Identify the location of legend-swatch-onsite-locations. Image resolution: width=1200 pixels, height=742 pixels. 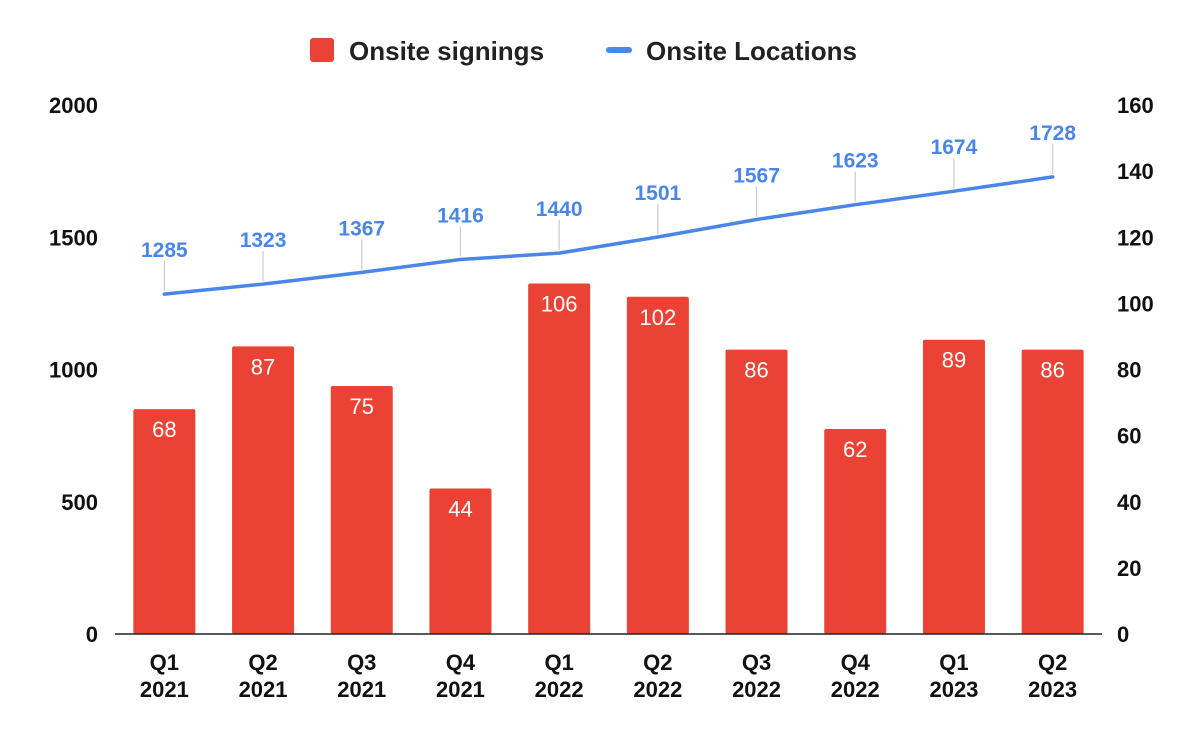
(619, 50).